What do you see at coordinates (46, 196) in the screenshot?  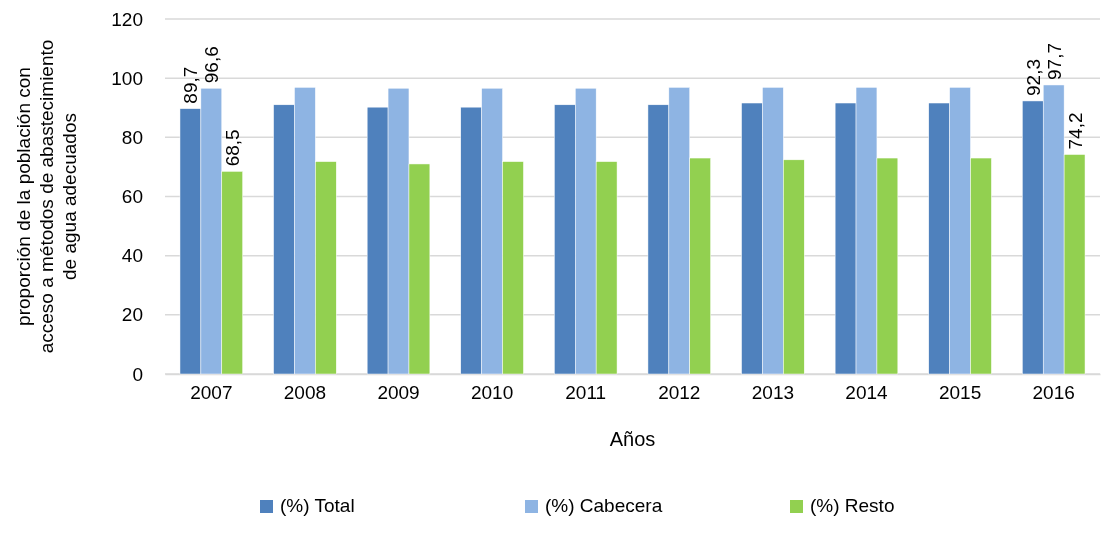 I see `y-axis-title: proporción de la población con acceso a métodos de abastecimiento de agua adecuados` at bounding box center [46, 196].